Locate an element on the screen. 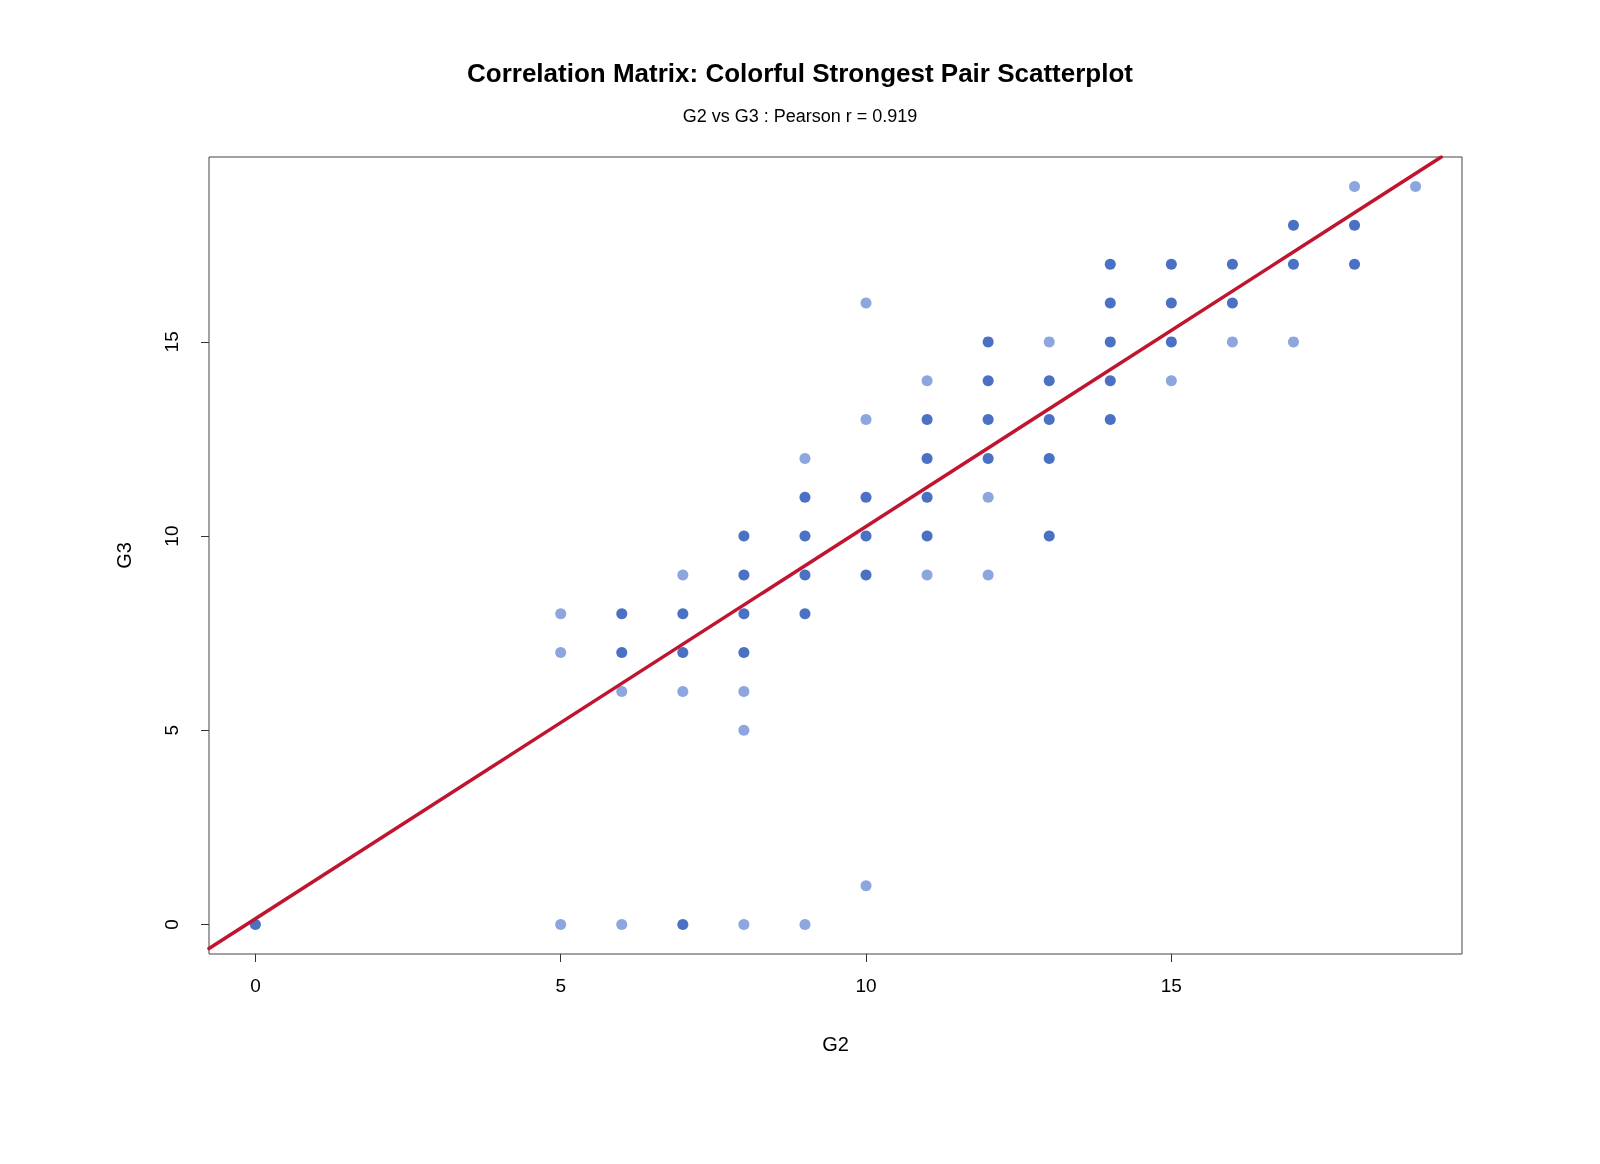  y-tick-label: 10 is located at coordinates (171, 536).